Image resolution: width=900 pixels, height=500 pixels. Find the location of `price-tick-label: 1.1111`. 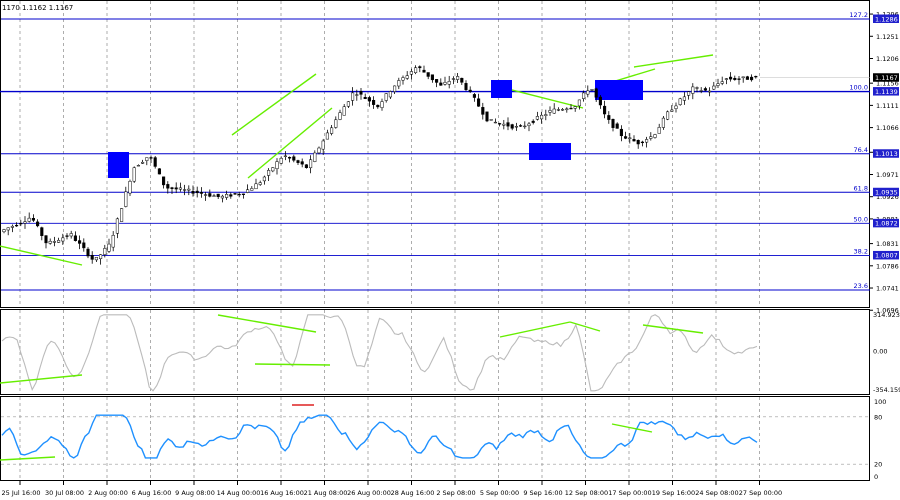

price-tick-label: 1.1111 is located at coordinates (887, 106).